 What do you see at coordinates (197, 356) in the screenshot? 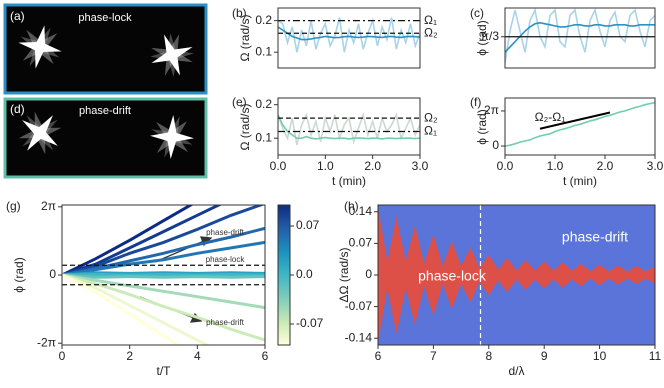
I see `x-tick-label: 4` at bounding box center [197, 356].